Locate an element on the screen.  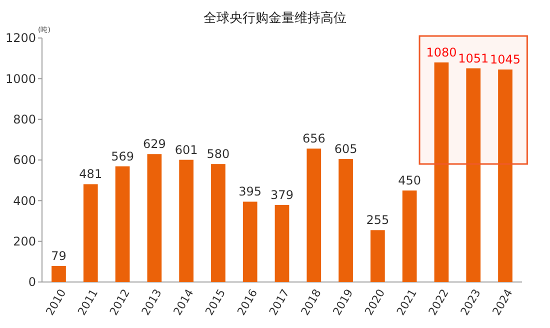
y-tick-label: 1000 is located at coordinates (20, 79).